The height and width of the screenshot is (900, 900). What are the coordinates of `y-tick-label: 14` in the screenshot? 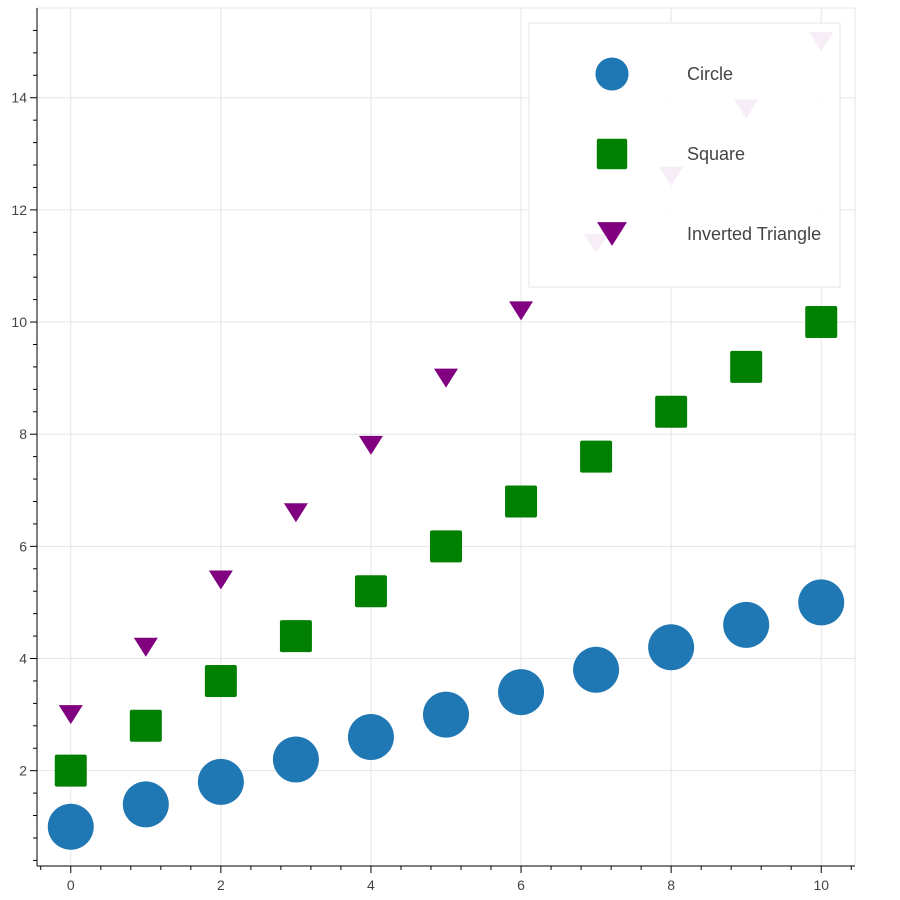 It's located at (19, 98).